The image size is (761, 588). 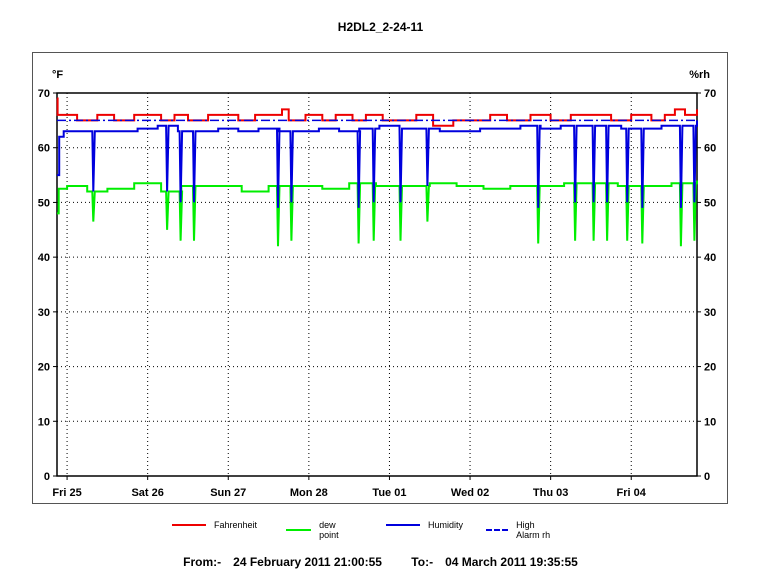 What do you see at coordinates (47, 477) in the screenshot?
I see `y-tick-label-left: 0` at bounding box center [47, 477].